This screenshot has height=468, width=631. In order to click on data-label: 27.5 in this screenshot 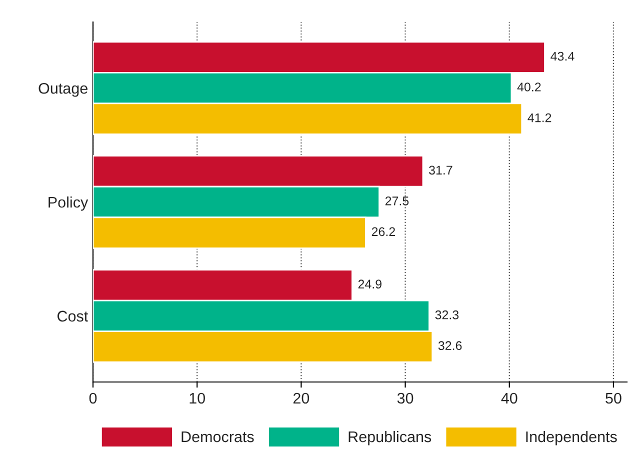, I will do `click(397, 201)`.